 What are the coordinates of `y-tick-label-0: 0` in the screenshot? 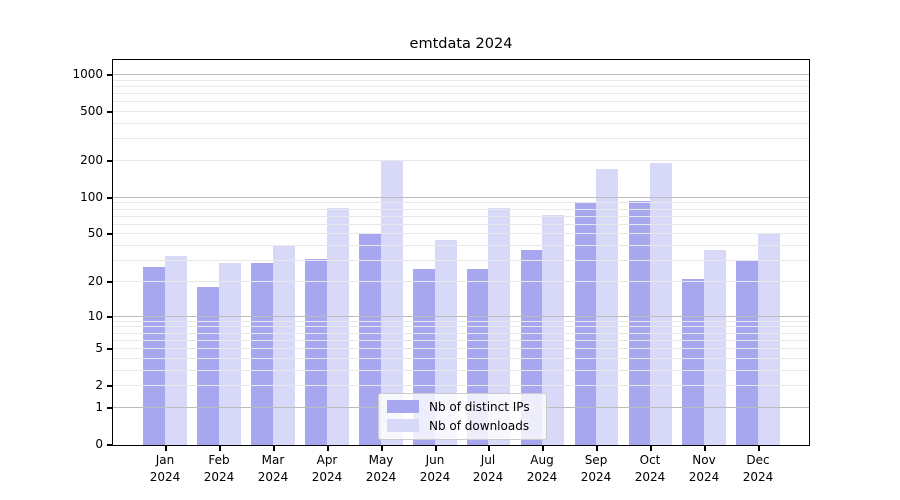 It's located at (99, 444).